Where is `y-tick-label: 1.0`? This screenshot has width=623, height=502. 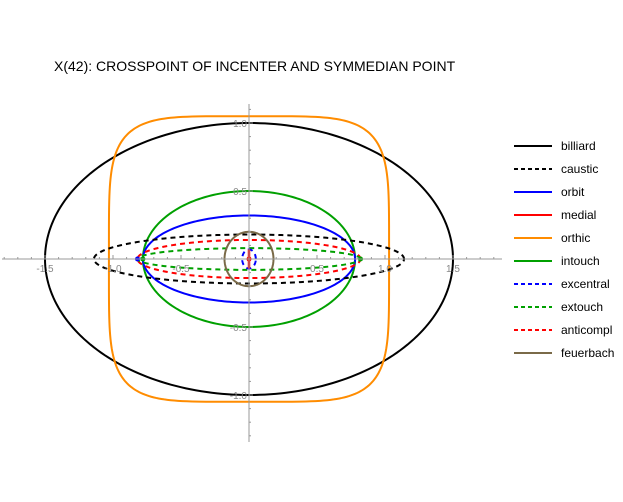 y-tick-label: 1.0 is located at coordinates (240, 124).